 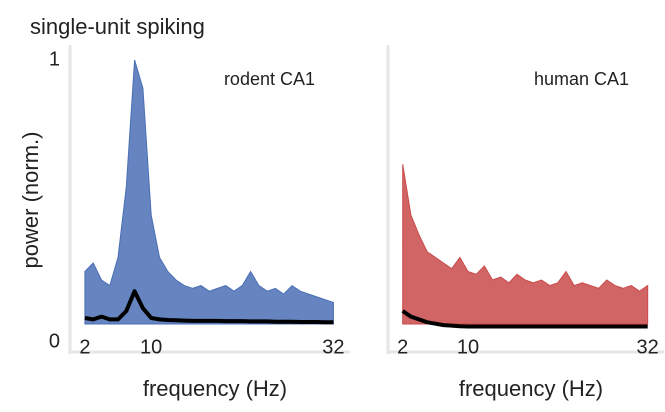 I want to click on y-tick-label: 1, so click(x=54, y=59).